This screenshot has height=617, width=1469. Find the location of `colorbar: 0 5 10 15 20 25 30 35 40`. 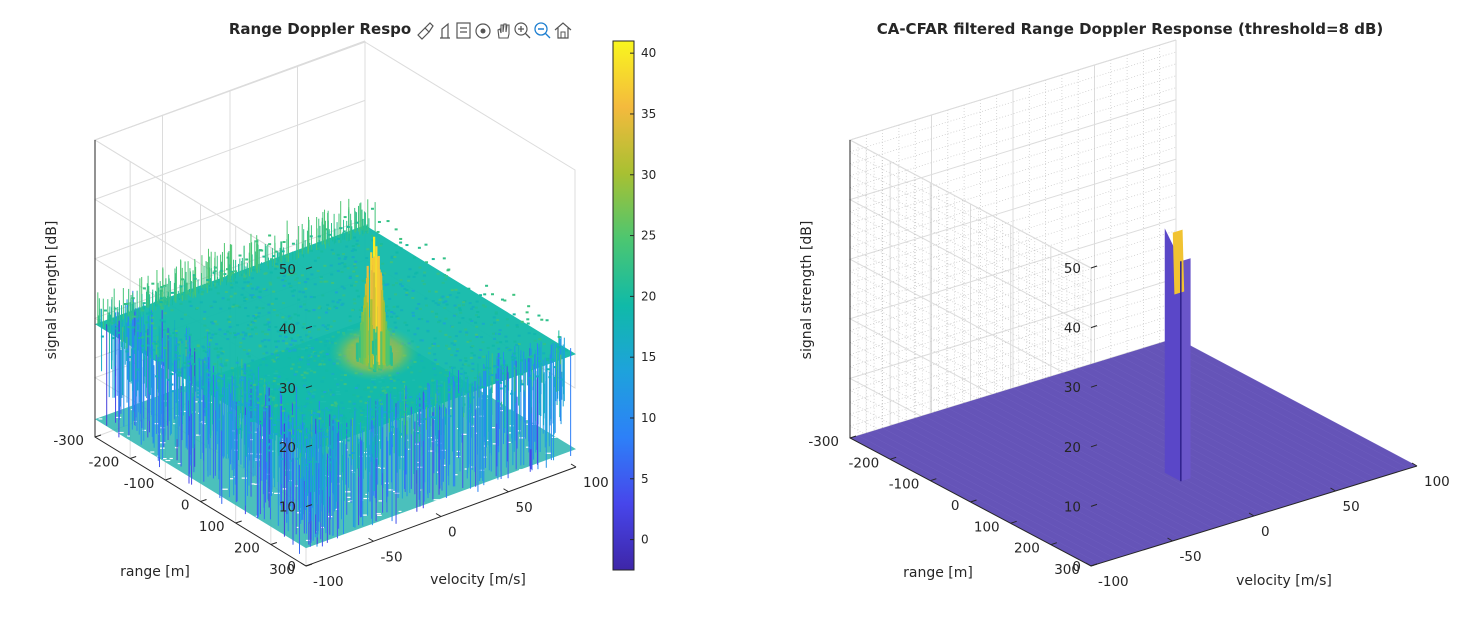

colorbar: 0 5 10 15 20 25 30 35 40 is located at coordinates (634, 305).